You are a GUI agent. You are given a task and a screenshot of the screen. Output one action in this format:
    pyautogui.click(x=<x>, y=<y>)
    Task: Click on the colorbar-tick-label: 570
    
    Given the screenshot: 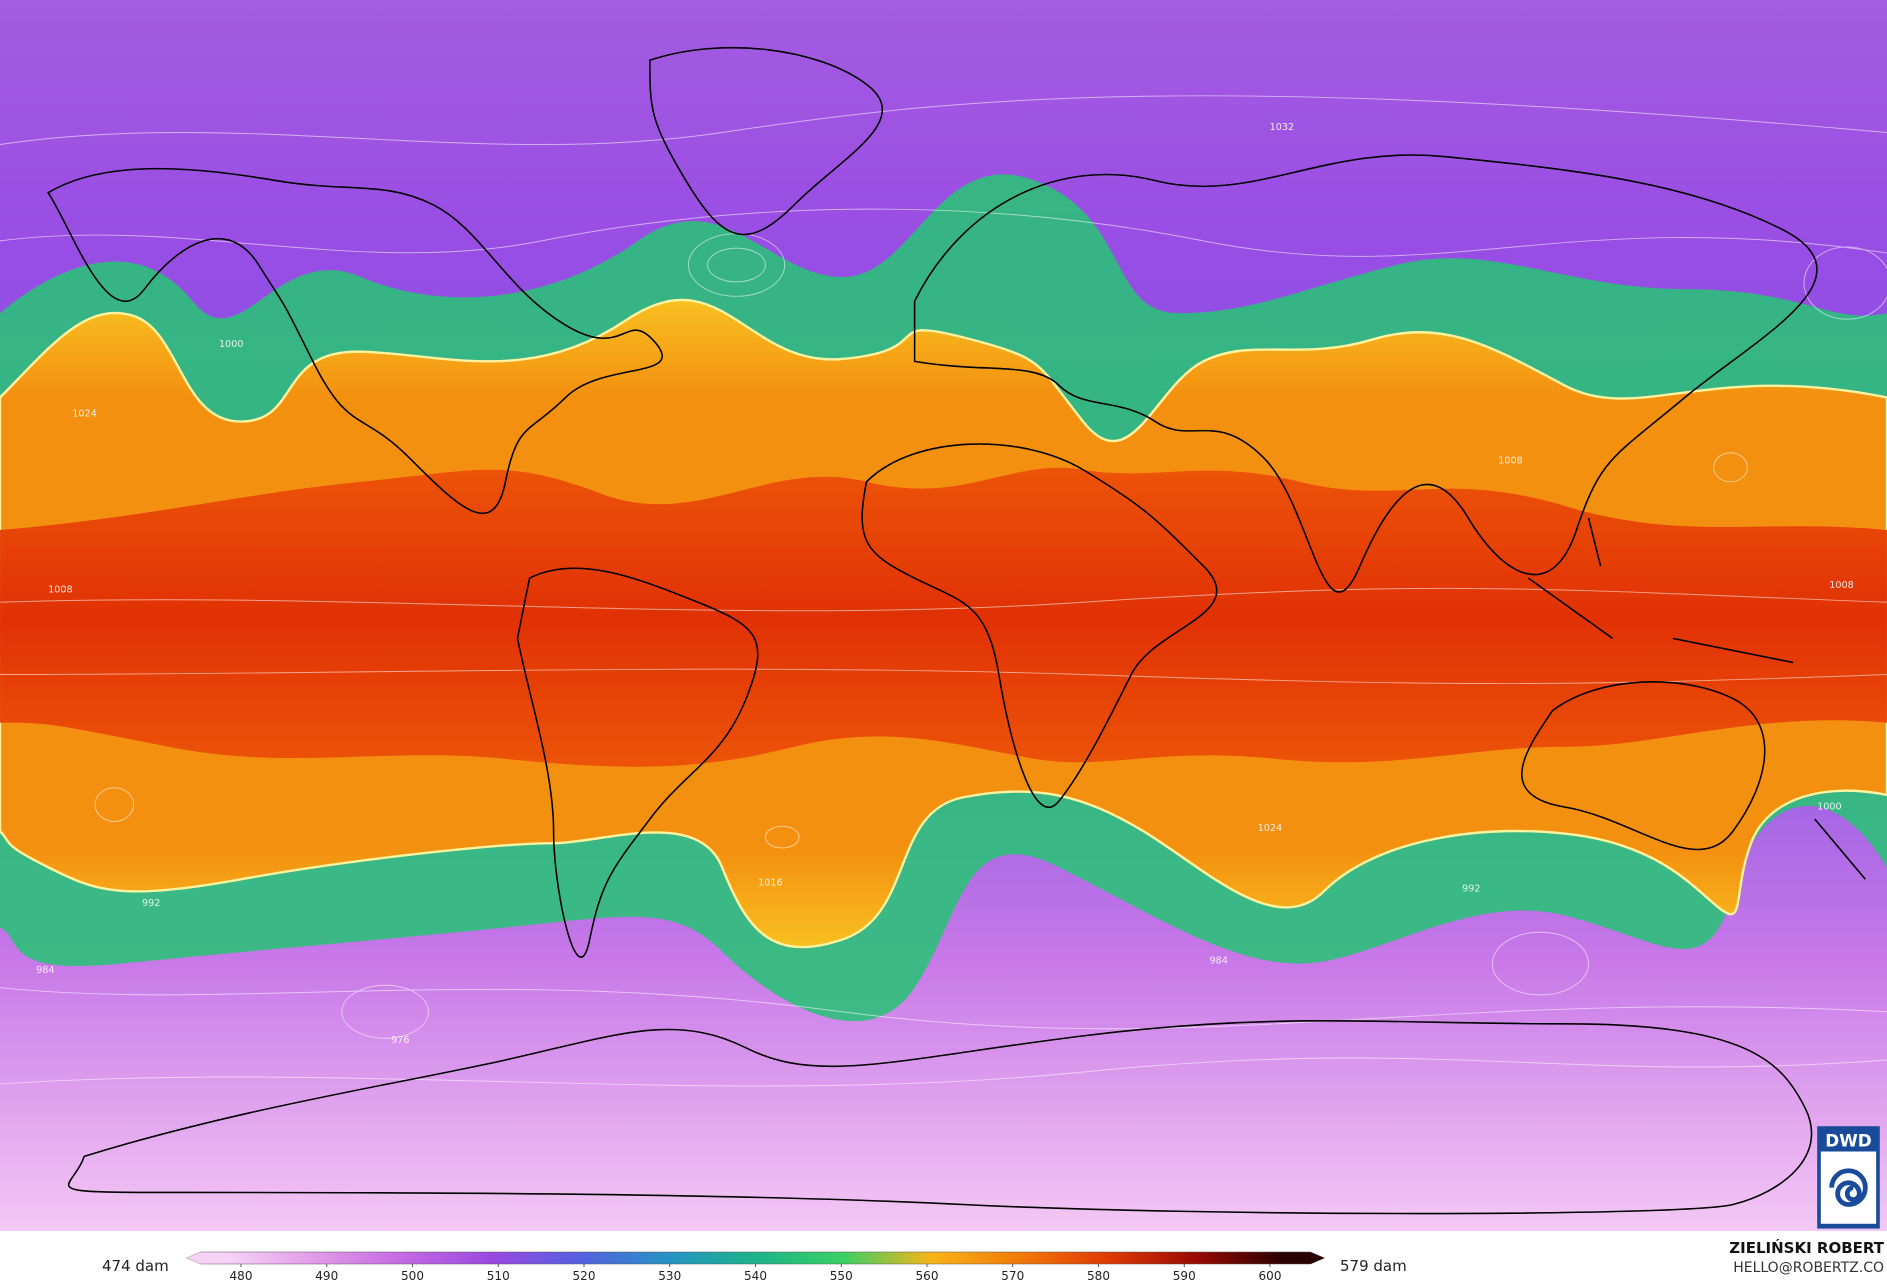 What is the action you would take?
    pyautogui.click(x=1012, y=1276)
    